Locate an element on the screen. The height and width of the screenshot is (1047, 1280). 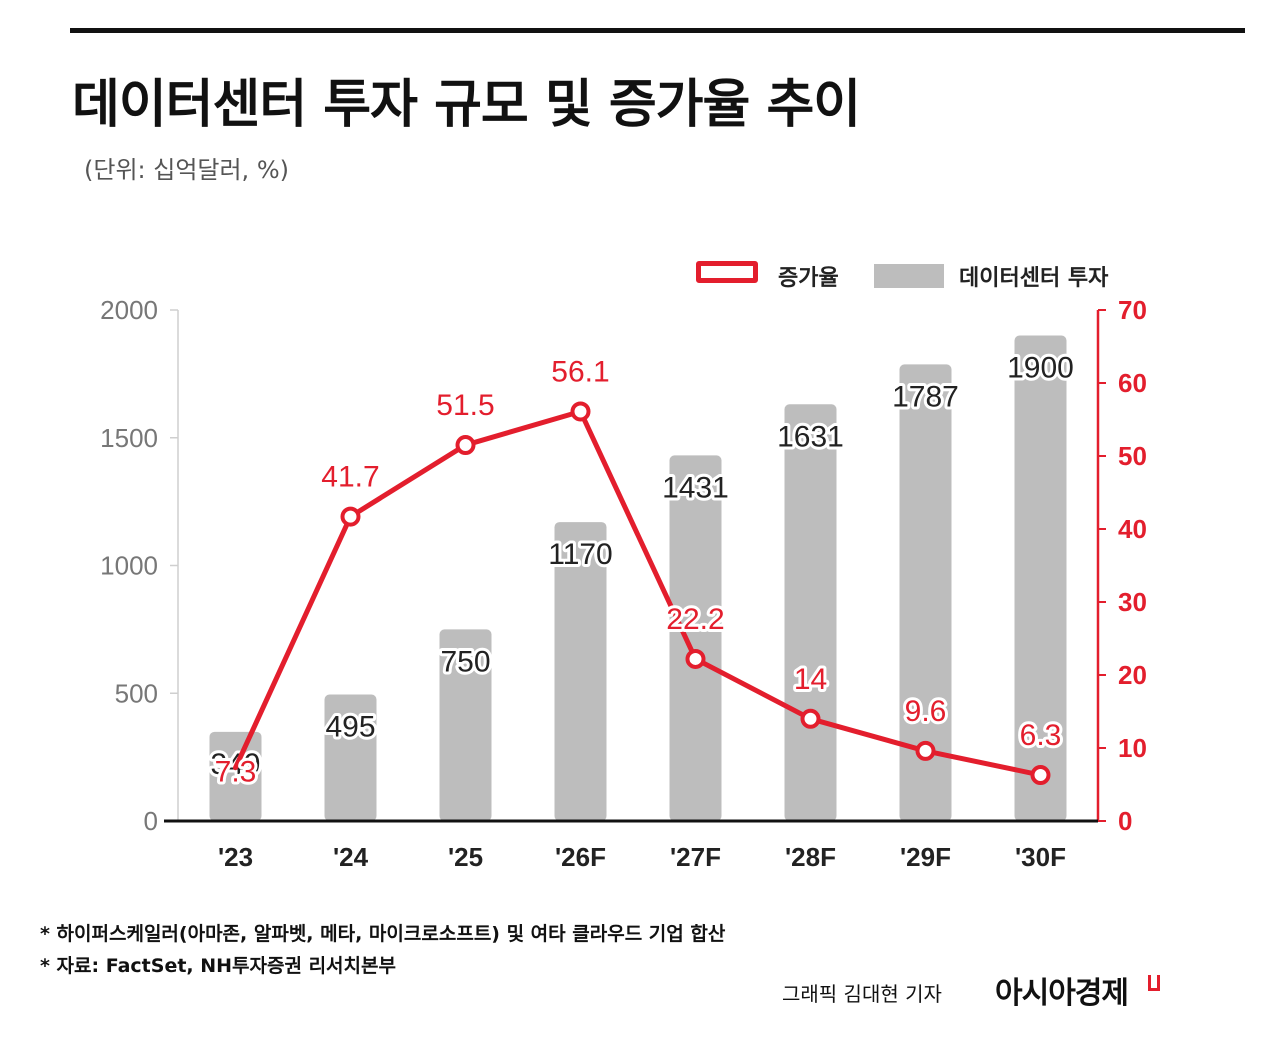
right-tick-label: 10 is located at coordinates (1132, 748).